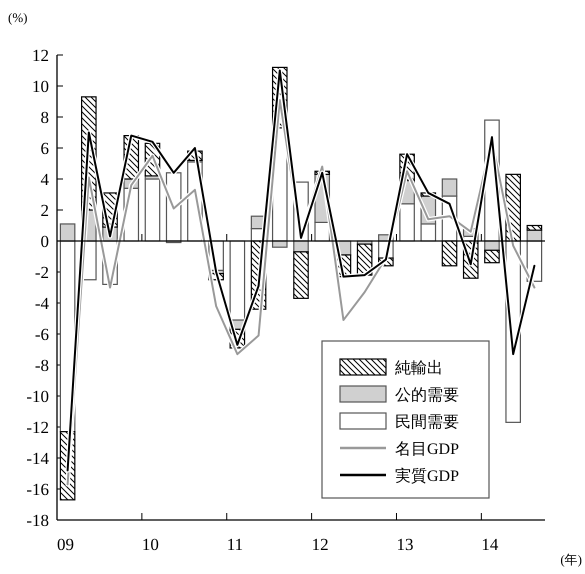 This screenshot has width=585, height=574. I want to click on y-tick-label: -12, so click(37, 427).